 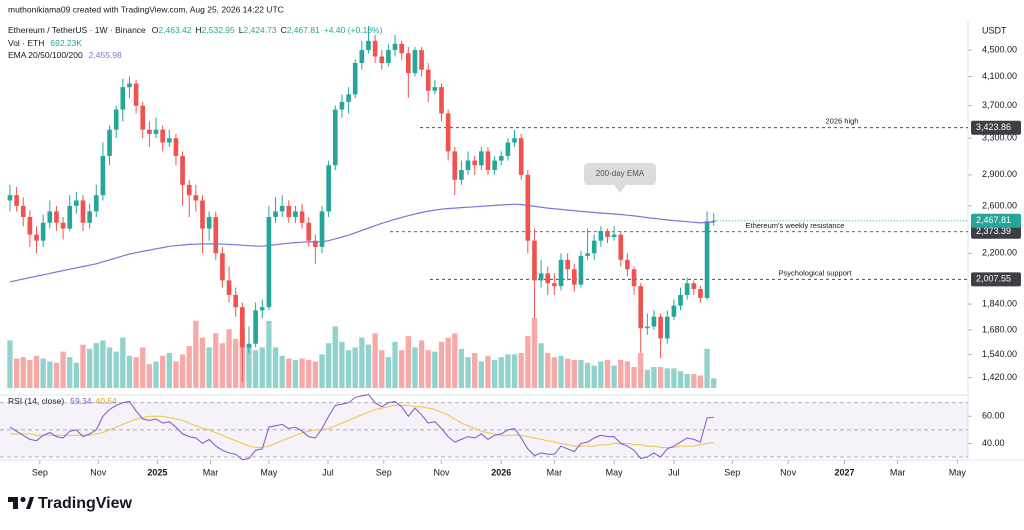 What do you see at coordinates (353, 30) in the screenshot?
I see `price-change: +4.40 (+0.18%)` at bounding box center [353, 30].